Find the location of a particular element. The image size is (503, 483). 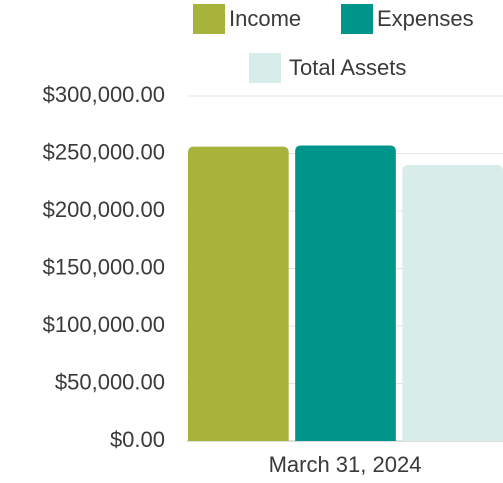

y-tick-label: $50,000.00 is located at coordinates (110, 381).